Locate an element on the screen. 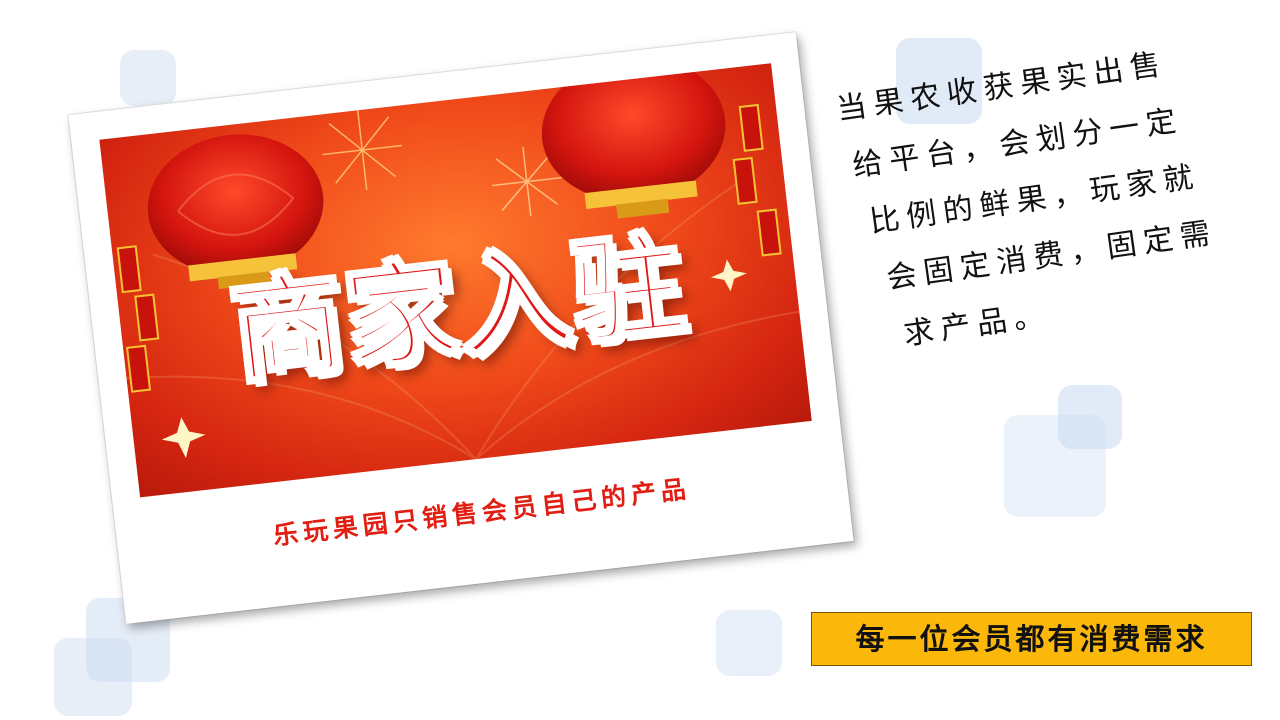  sparkle-icon is located at coordinates (454, 358).